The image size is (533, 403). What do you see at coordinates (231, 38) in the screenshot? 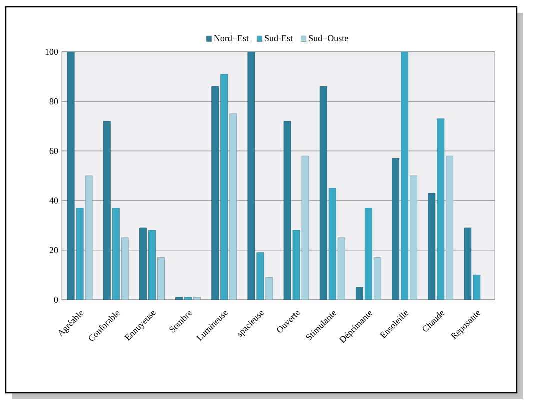
I see `legend-label: Nord−Est` at bounding box center [231, 38].